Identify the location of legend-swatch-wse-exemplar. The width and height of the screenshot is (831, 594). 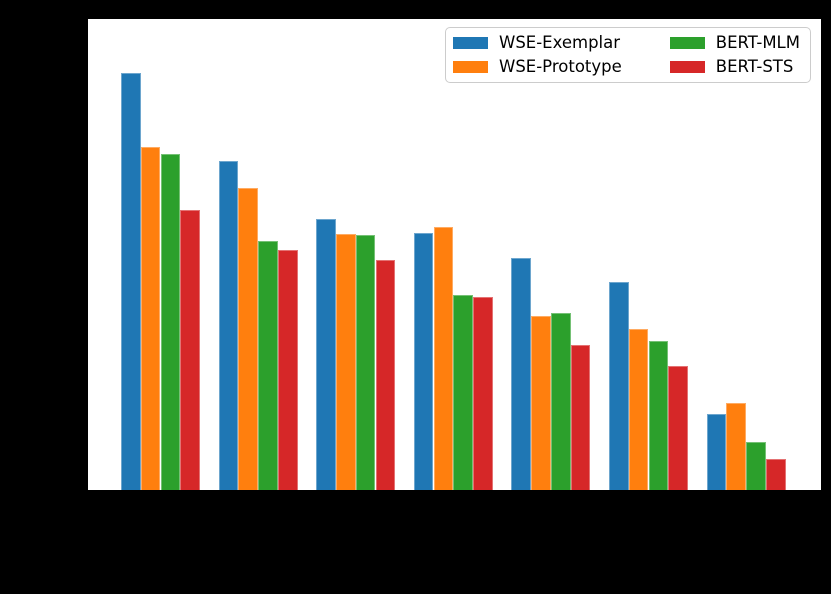
(470, 43).